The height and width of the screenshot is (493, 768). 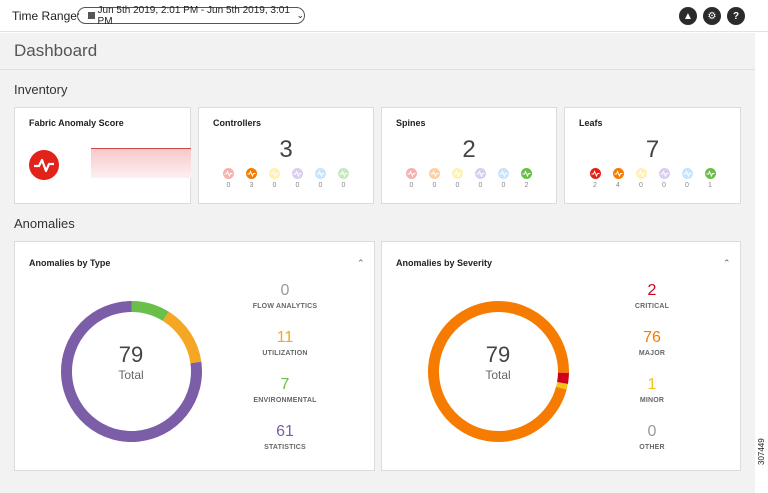 I want to click on health-healthy: 2, so click(x=527, y=178).